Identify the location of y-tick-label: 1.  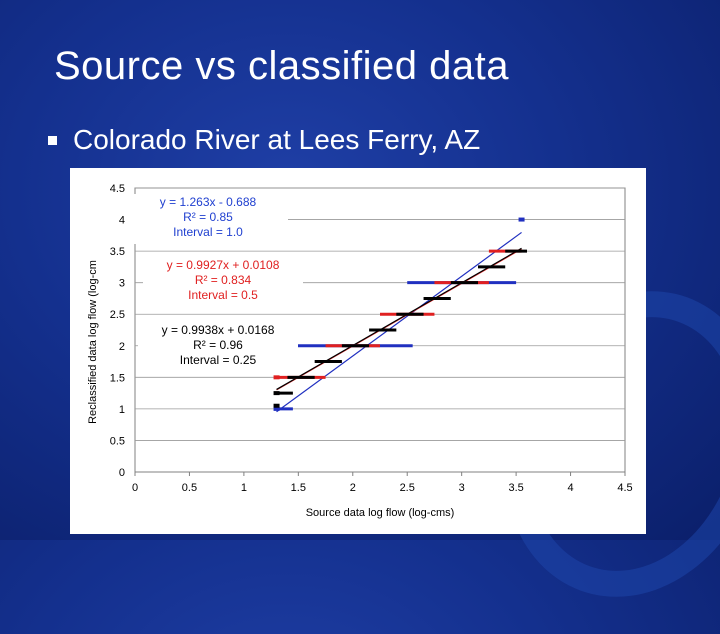
(122, 410).